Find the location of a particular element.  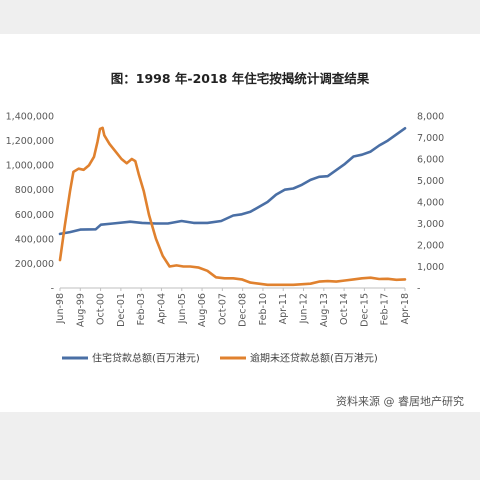

y-right-tick-label: 8,000 is located at coordinates (430, 117).